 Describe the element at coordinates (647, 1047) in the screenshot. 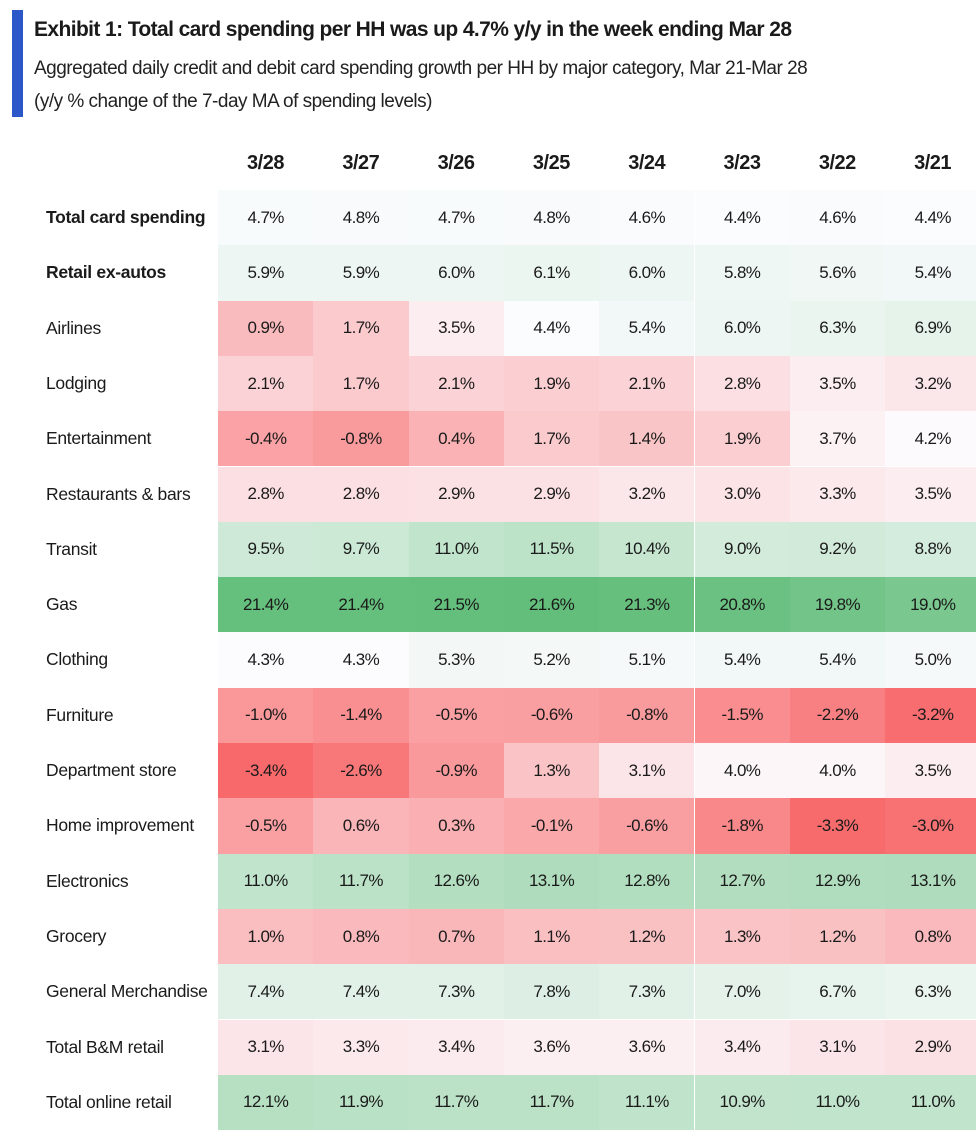

I see `heatmap-cell: 3.6%` at that location.